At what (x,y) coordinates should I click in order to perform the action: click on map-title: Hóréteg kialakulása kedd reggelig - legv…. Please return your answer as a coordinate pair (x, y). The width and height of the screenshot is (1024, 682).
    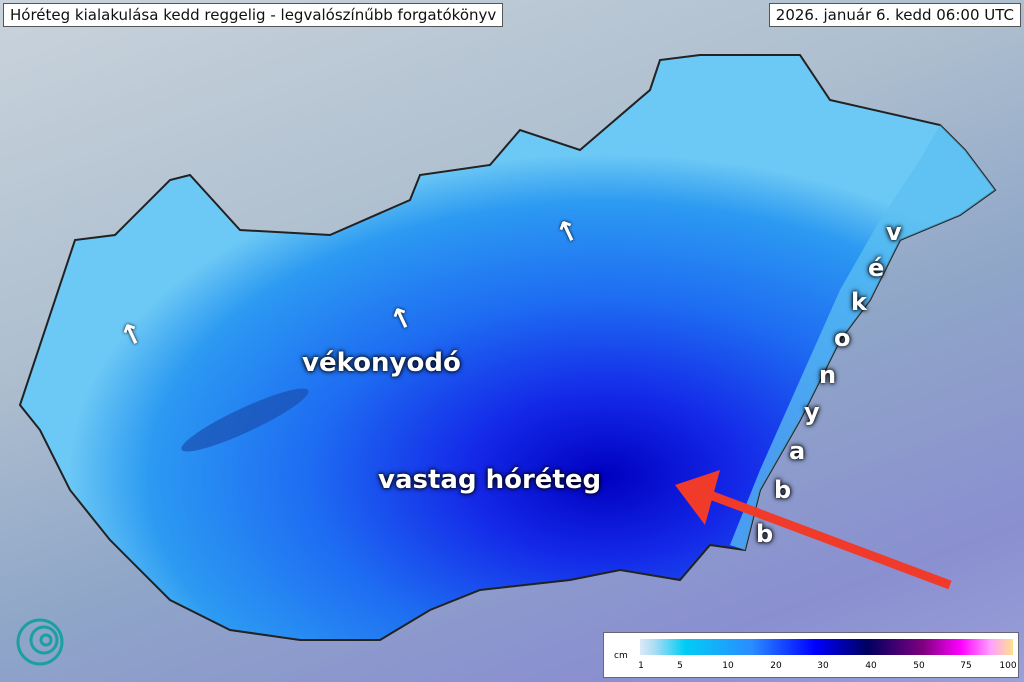
    Looking at the image, I should click on (253, 15).